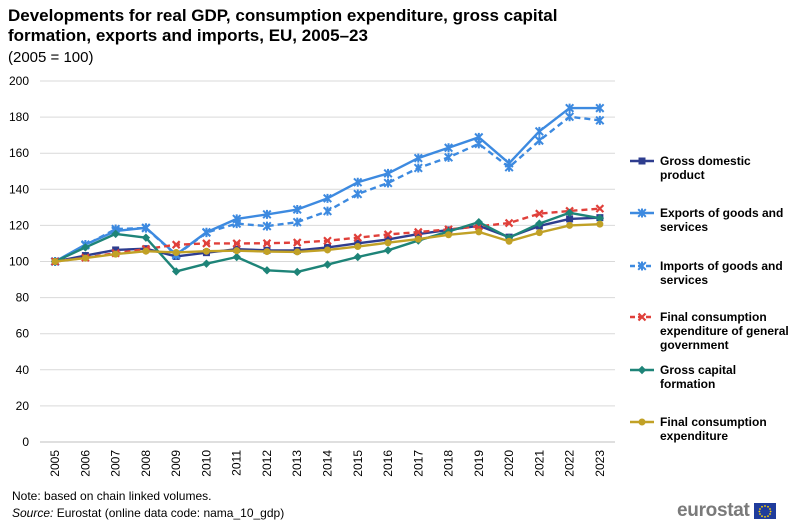 Image resolution: width=800 pixels, height=526 pixels. I want to click on legend-label: Imports of goods and, so click(721, 266).